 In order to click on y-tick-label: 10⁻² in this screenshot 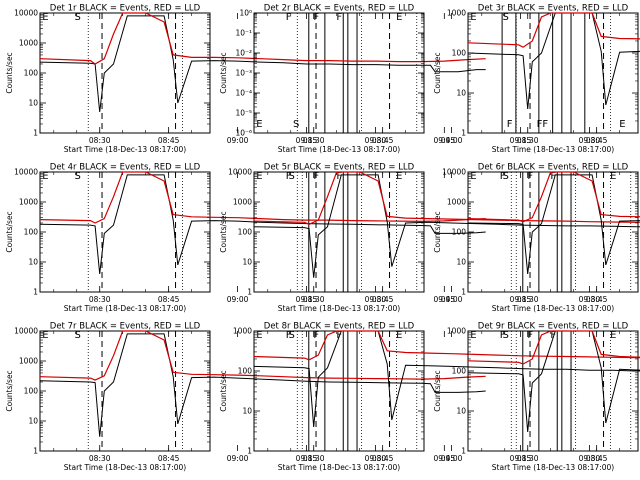, I will do `click(243, 53)`.